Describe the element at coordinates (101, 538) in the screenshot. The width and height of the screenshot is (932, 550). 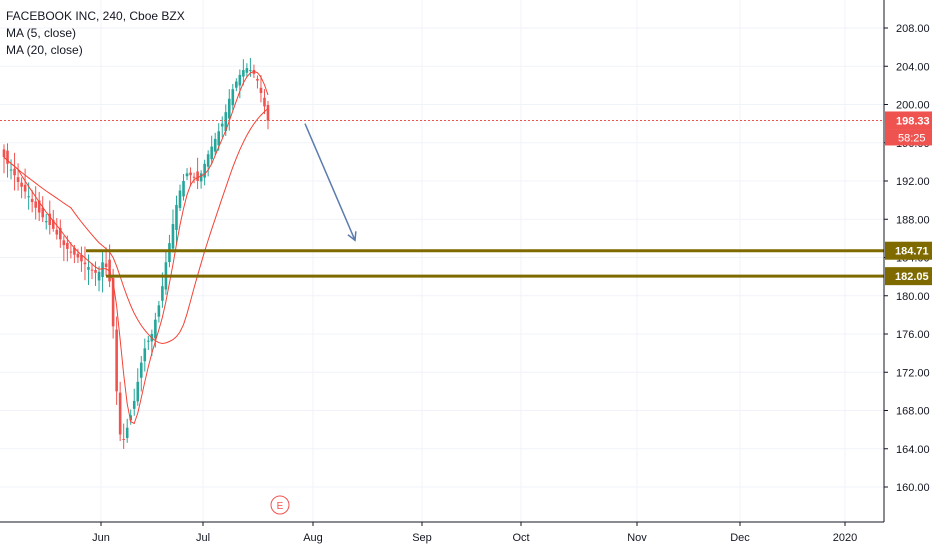
I see `time-tick-label: Jun` at that location.